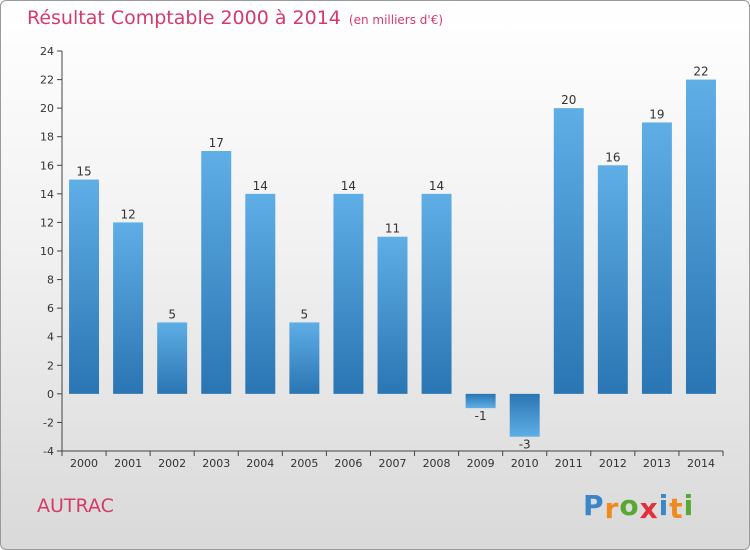 Image resolution: width=750 pixels, height=550 pixels. Describe the element at coordinates (260, 463) in the screenshot. I see `x-tick-label: 2004` at that location.